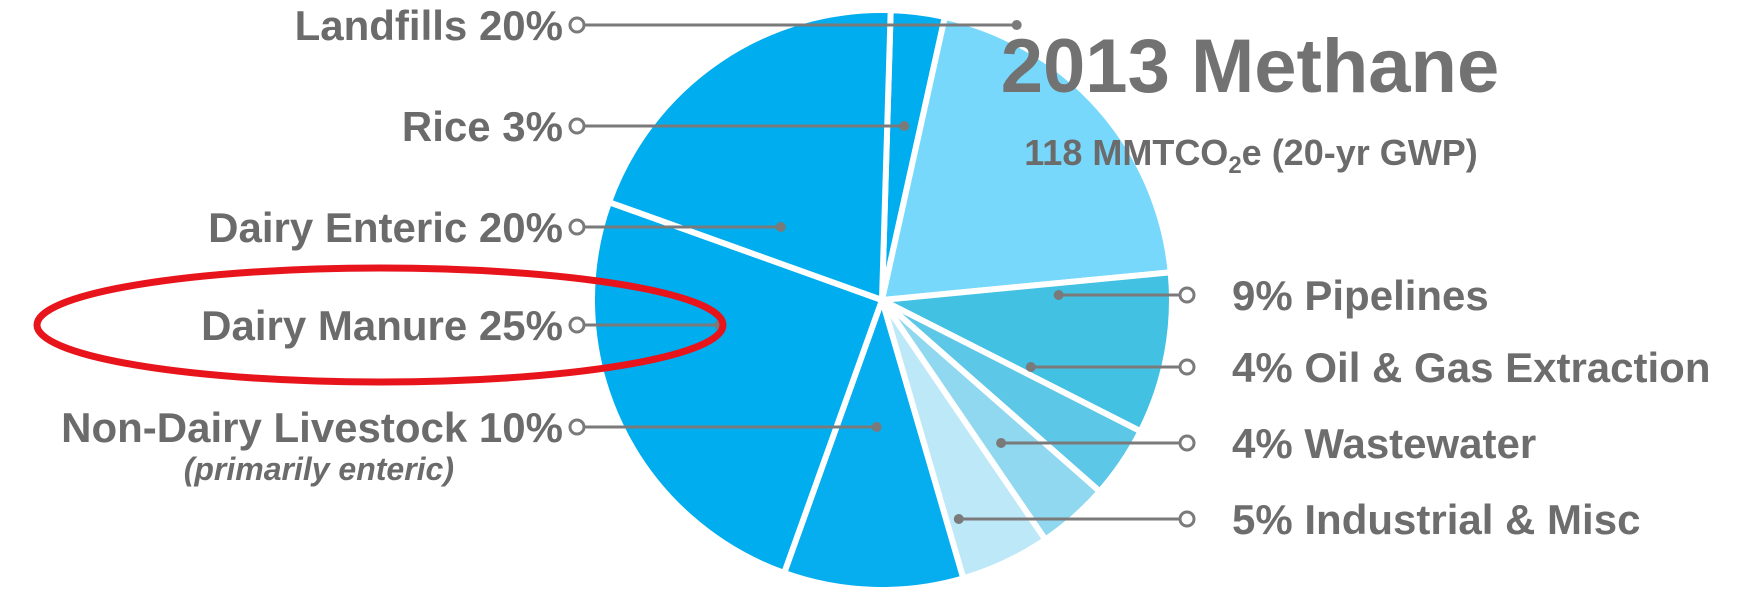 This screenshot has height=606, width=1759. I want to click on dairy-manure-highlight-ellipse, so click(380, 325).